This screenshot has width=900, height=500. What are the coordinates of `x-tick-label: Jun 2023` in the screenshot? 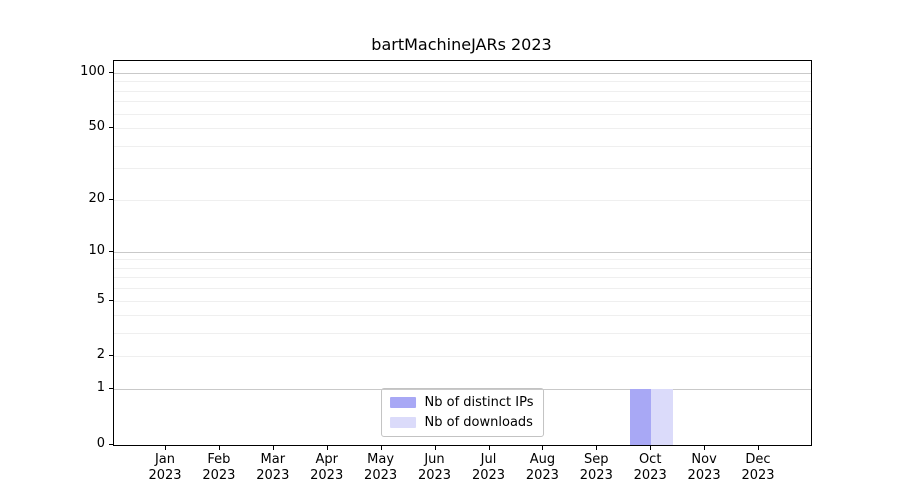 It's located at (434, 467).